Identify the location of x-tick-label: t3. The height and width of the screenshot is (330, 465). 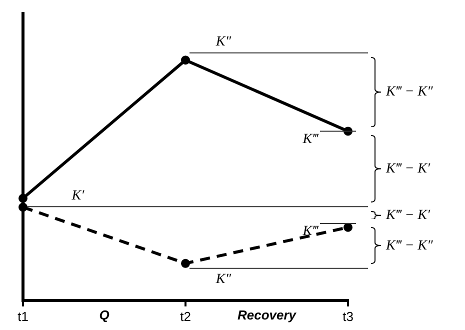
(348, 316).